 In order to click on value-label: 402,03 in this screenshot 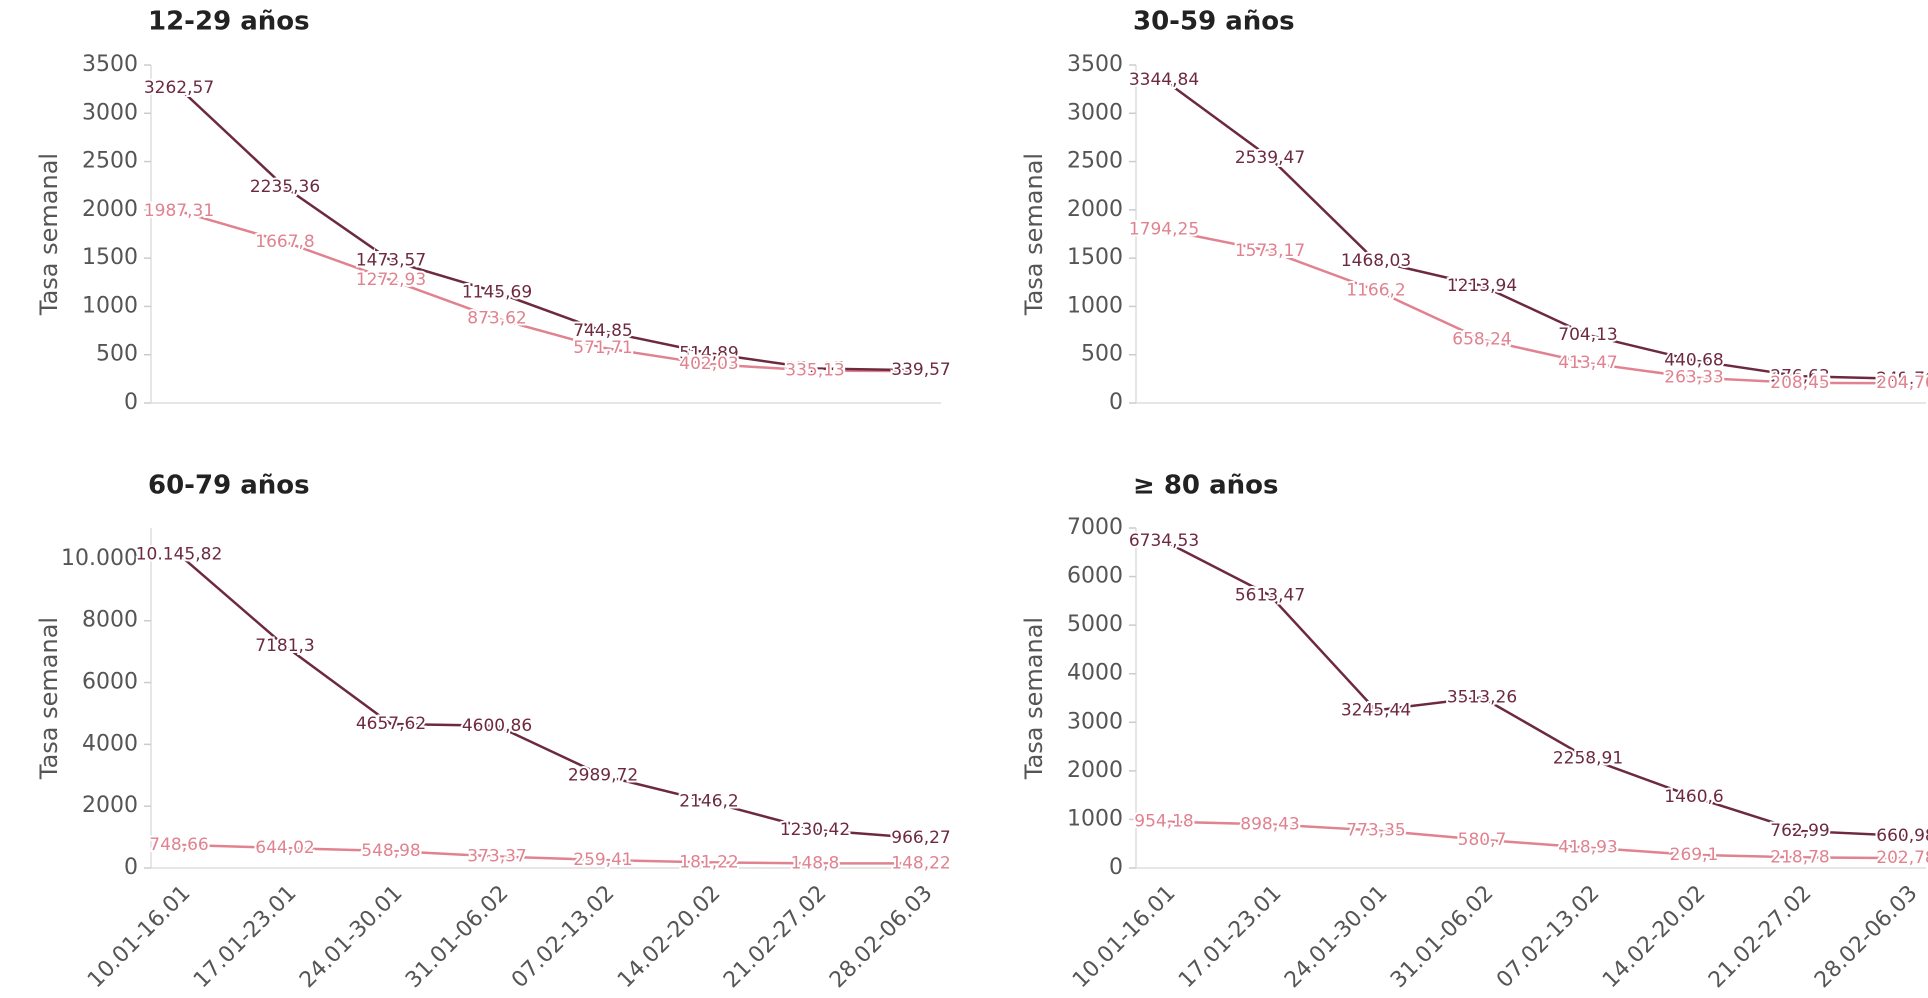, I will do `click(708, 364)`.